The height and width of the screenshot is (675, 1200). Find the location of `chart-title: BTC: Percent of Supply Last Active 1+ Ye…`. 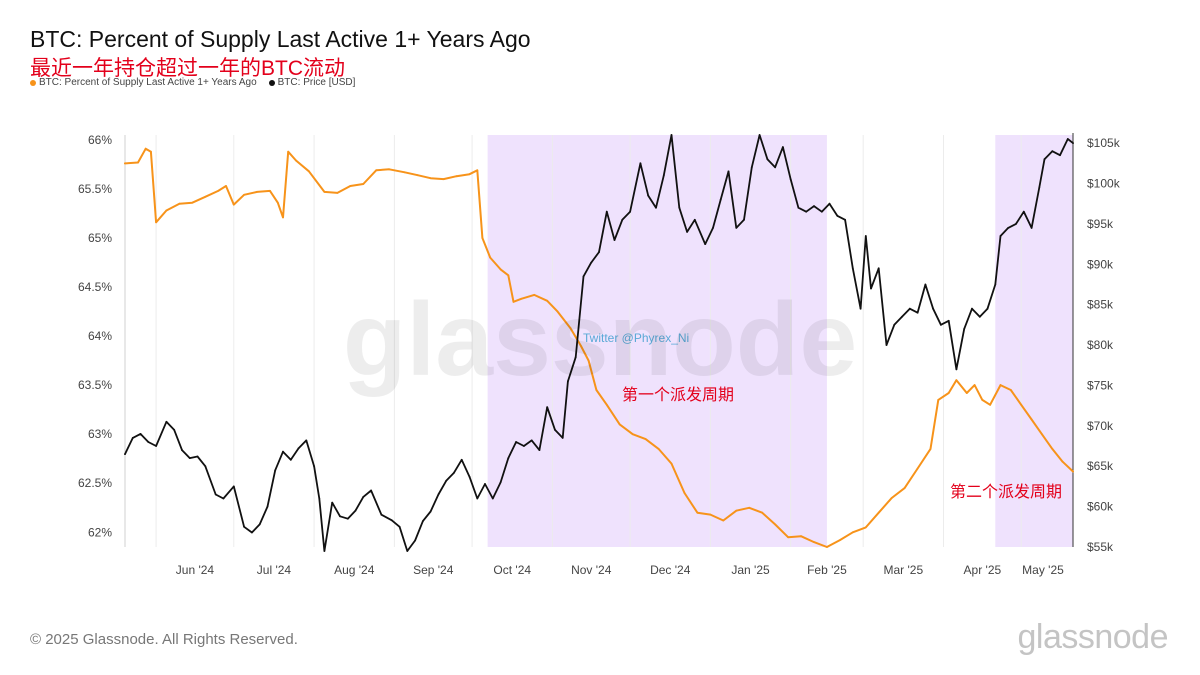

chart-title: BTC: Percent of Supply Last Active 1+ Ye… is located at coordinates (280, 39).